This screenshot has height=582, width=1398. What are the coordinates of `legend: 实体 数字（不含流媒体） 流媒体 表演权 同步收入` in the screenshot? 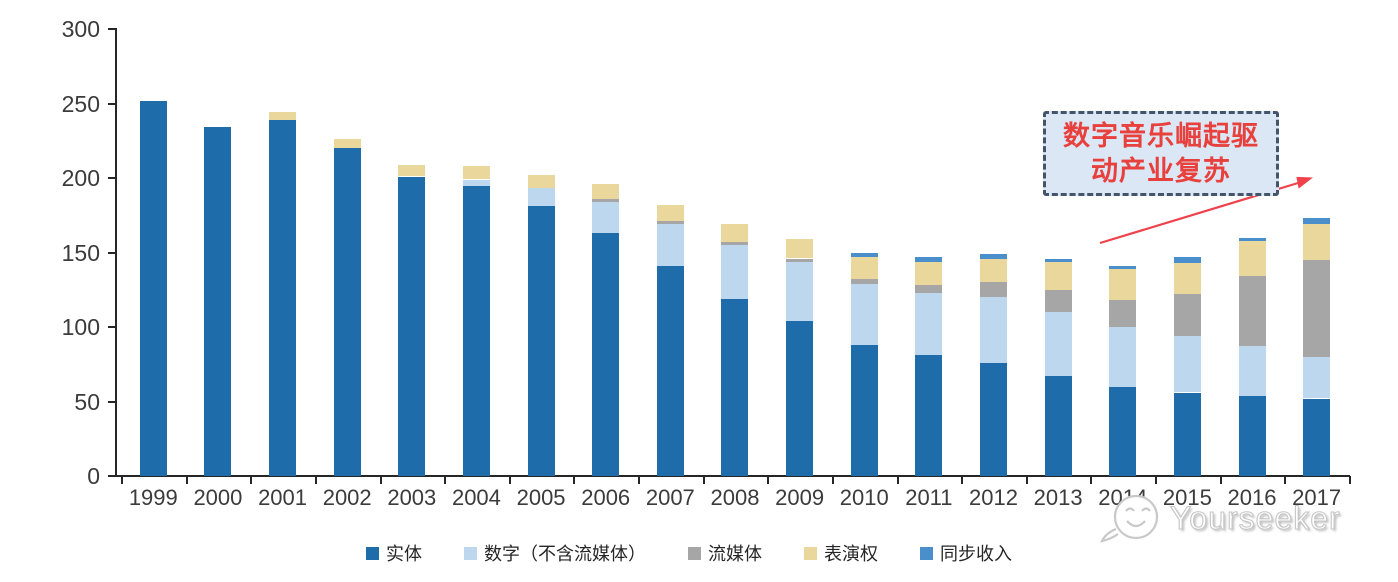 It's located at (689, 553).